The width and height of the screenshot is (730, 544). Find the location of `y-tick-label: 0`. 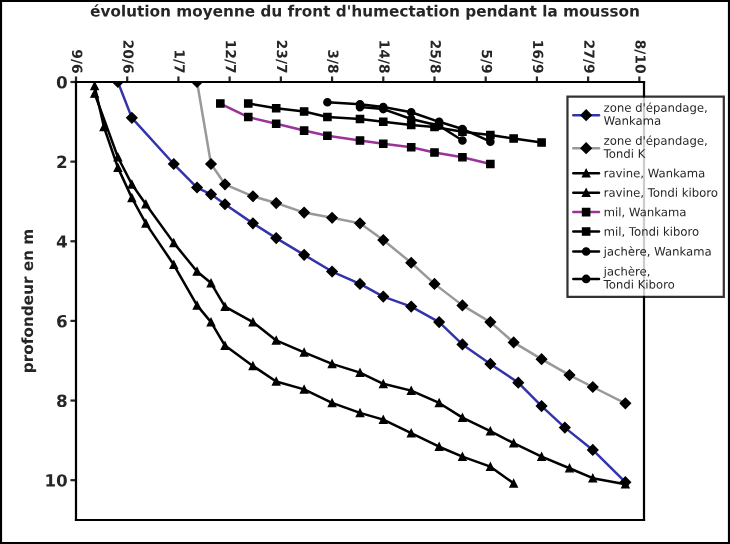

y-tick-label: 0 is located at coordinates (61, 82).